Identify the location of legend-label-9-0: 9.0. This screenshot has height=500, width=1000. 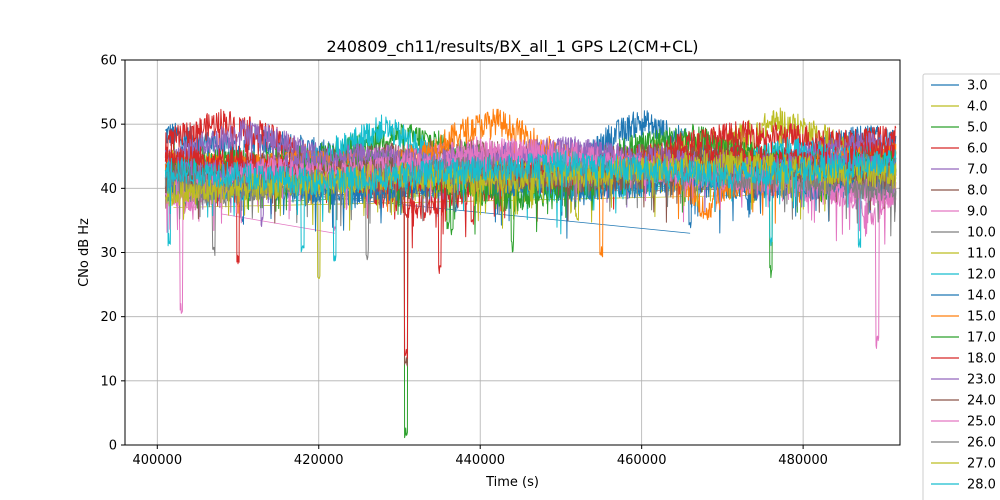
(977, 212).